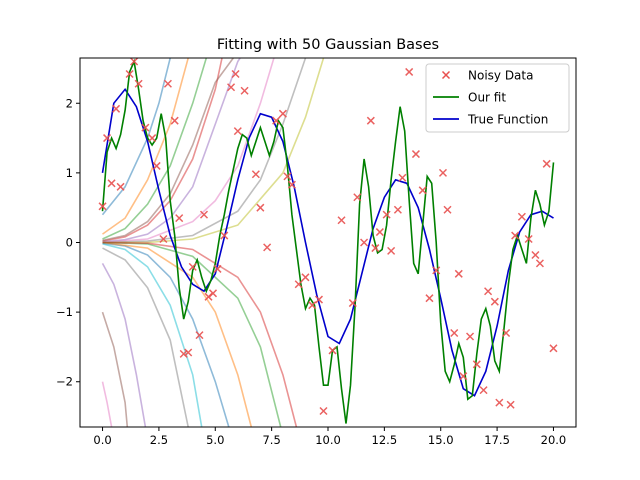 This screenshot has width=640, height=480. Describe the element at coordinates (507, 120) in the screenshot. I see `legend-label: True Function` at that location.